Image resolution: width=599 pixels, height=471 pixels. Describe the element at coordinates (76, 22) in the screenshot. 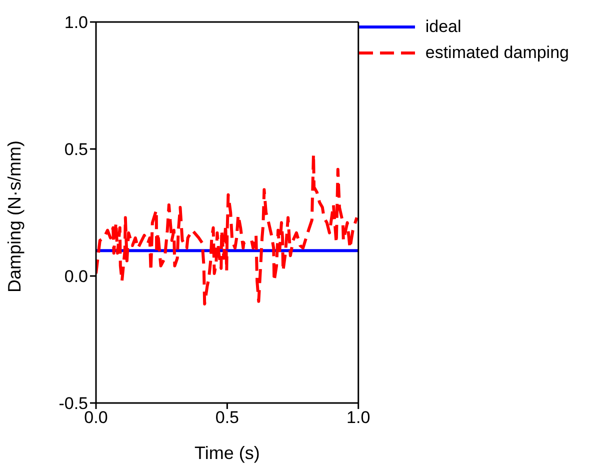

I see `y-tick-label: 1.0` at that location.